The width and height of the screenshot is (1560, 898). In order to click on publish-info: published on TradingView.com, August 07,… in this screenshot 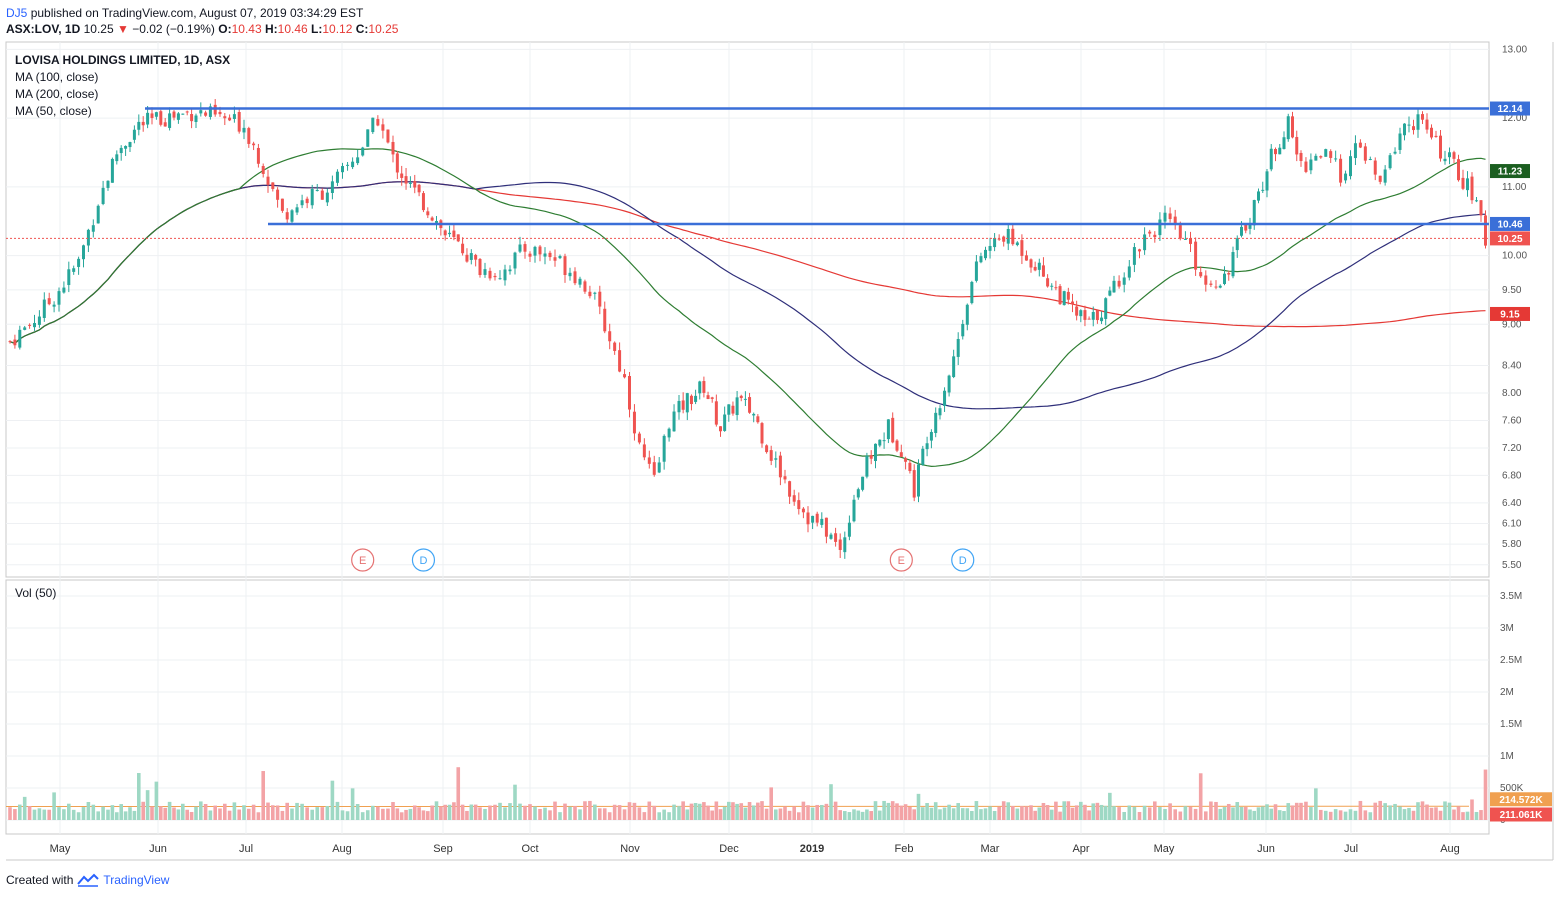, I will do `click(197, 13)`.